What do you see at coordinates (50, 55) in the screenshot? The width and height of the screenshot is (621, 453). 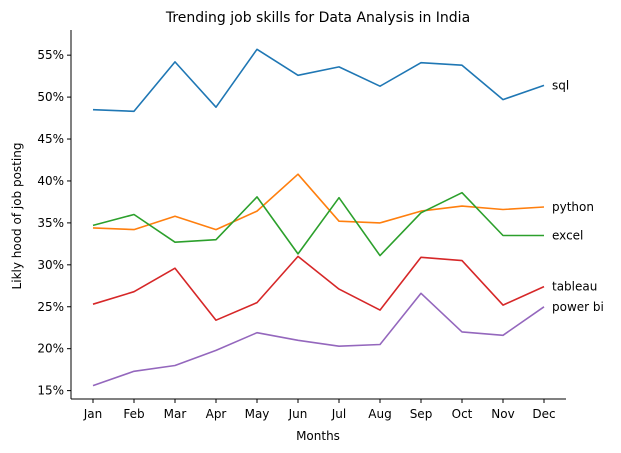 I see `y-tick-label: 55%` at bounding box center [50, 55].